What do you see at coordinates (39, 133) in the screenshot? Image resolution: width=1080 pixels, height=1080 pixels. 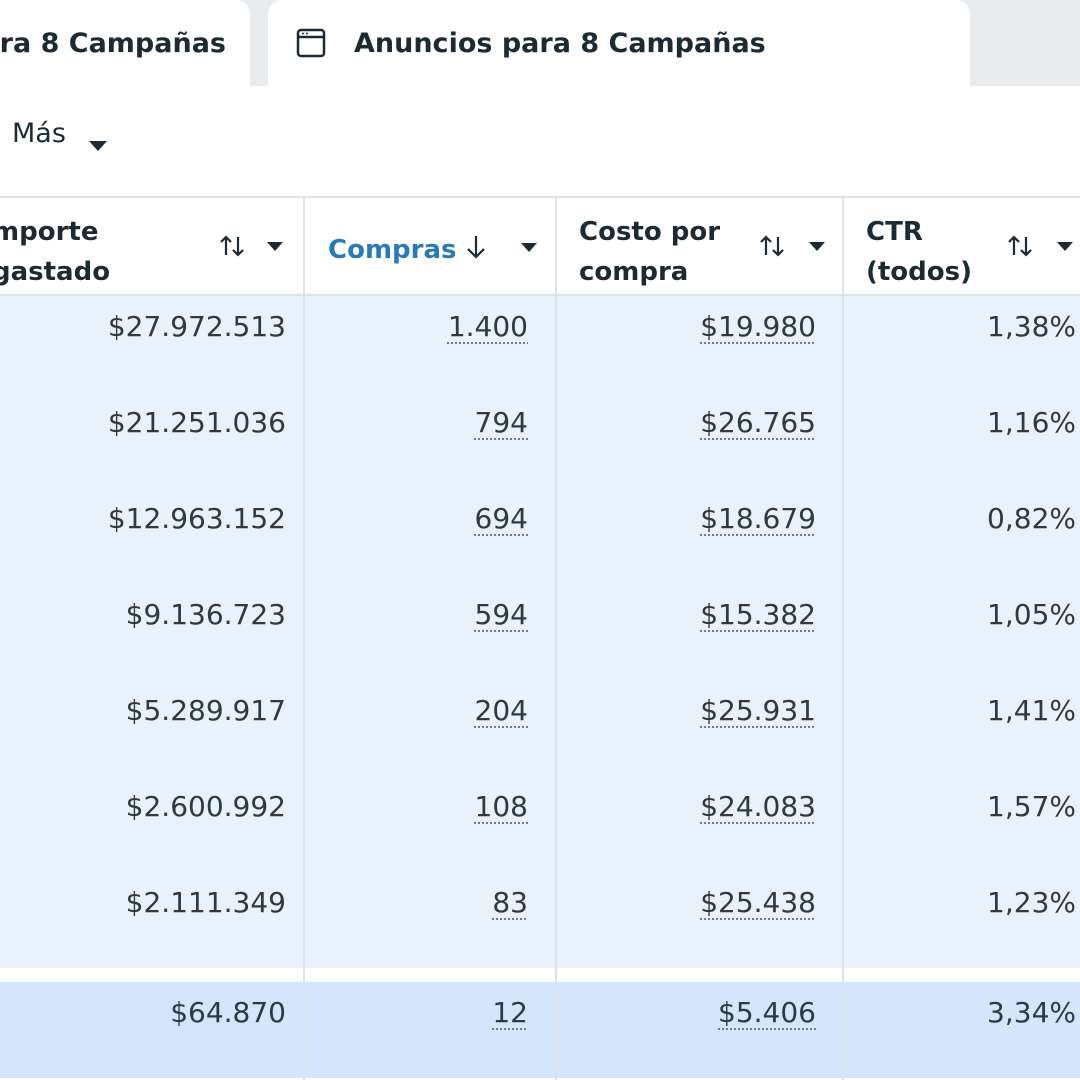 I see `more-button-label: Más` at bounding box center [39, 133].